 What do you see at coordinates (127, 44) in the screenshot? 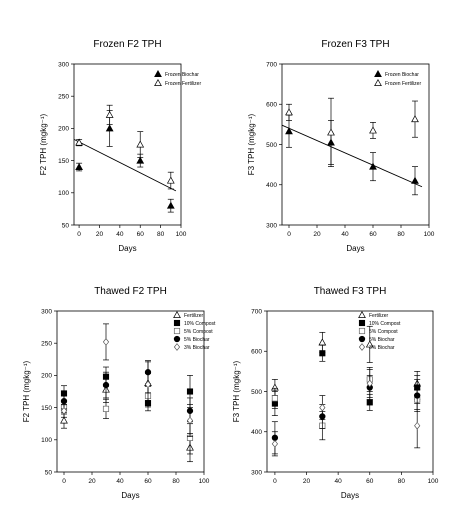
I see `chart-title: Frozen F2 TPH` at bounding box center [127, 44].